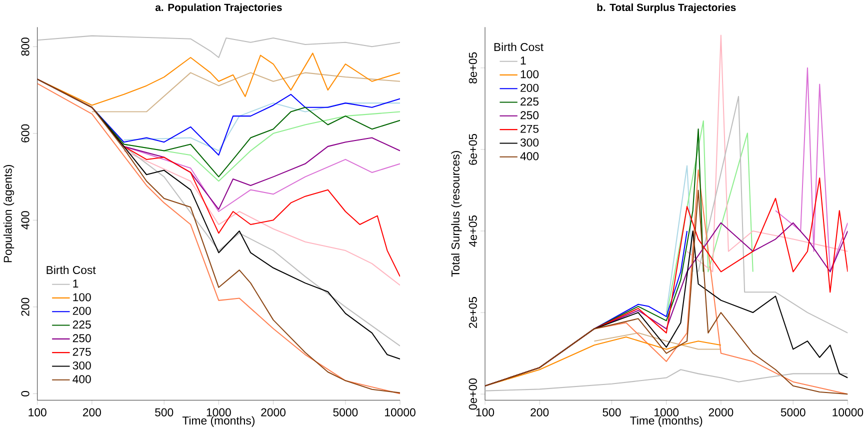  I want to click on y-tick-label: 0, so click(25, 393).